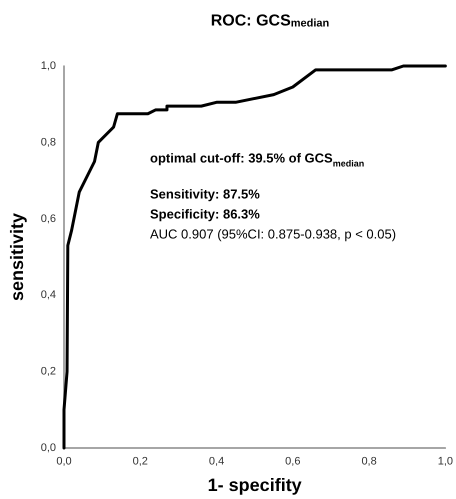  What do you see at coordinates (48, 66) in the screenshot?
I see `y-tick-label: 1,0` at bounding box center [48, 66].